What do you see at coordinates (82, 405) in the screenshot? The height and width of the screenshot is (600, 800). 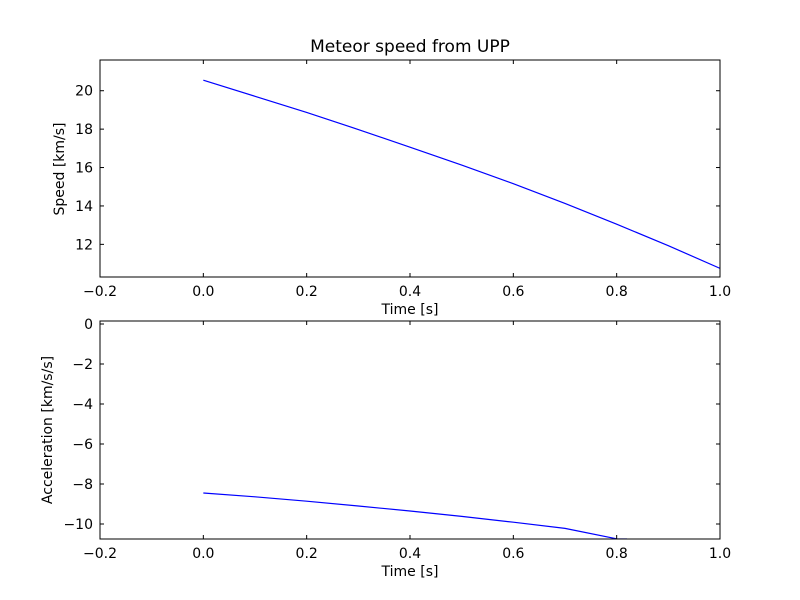 I see `acceleration-y-tick-label: −4` at bounding box center [82, 405].